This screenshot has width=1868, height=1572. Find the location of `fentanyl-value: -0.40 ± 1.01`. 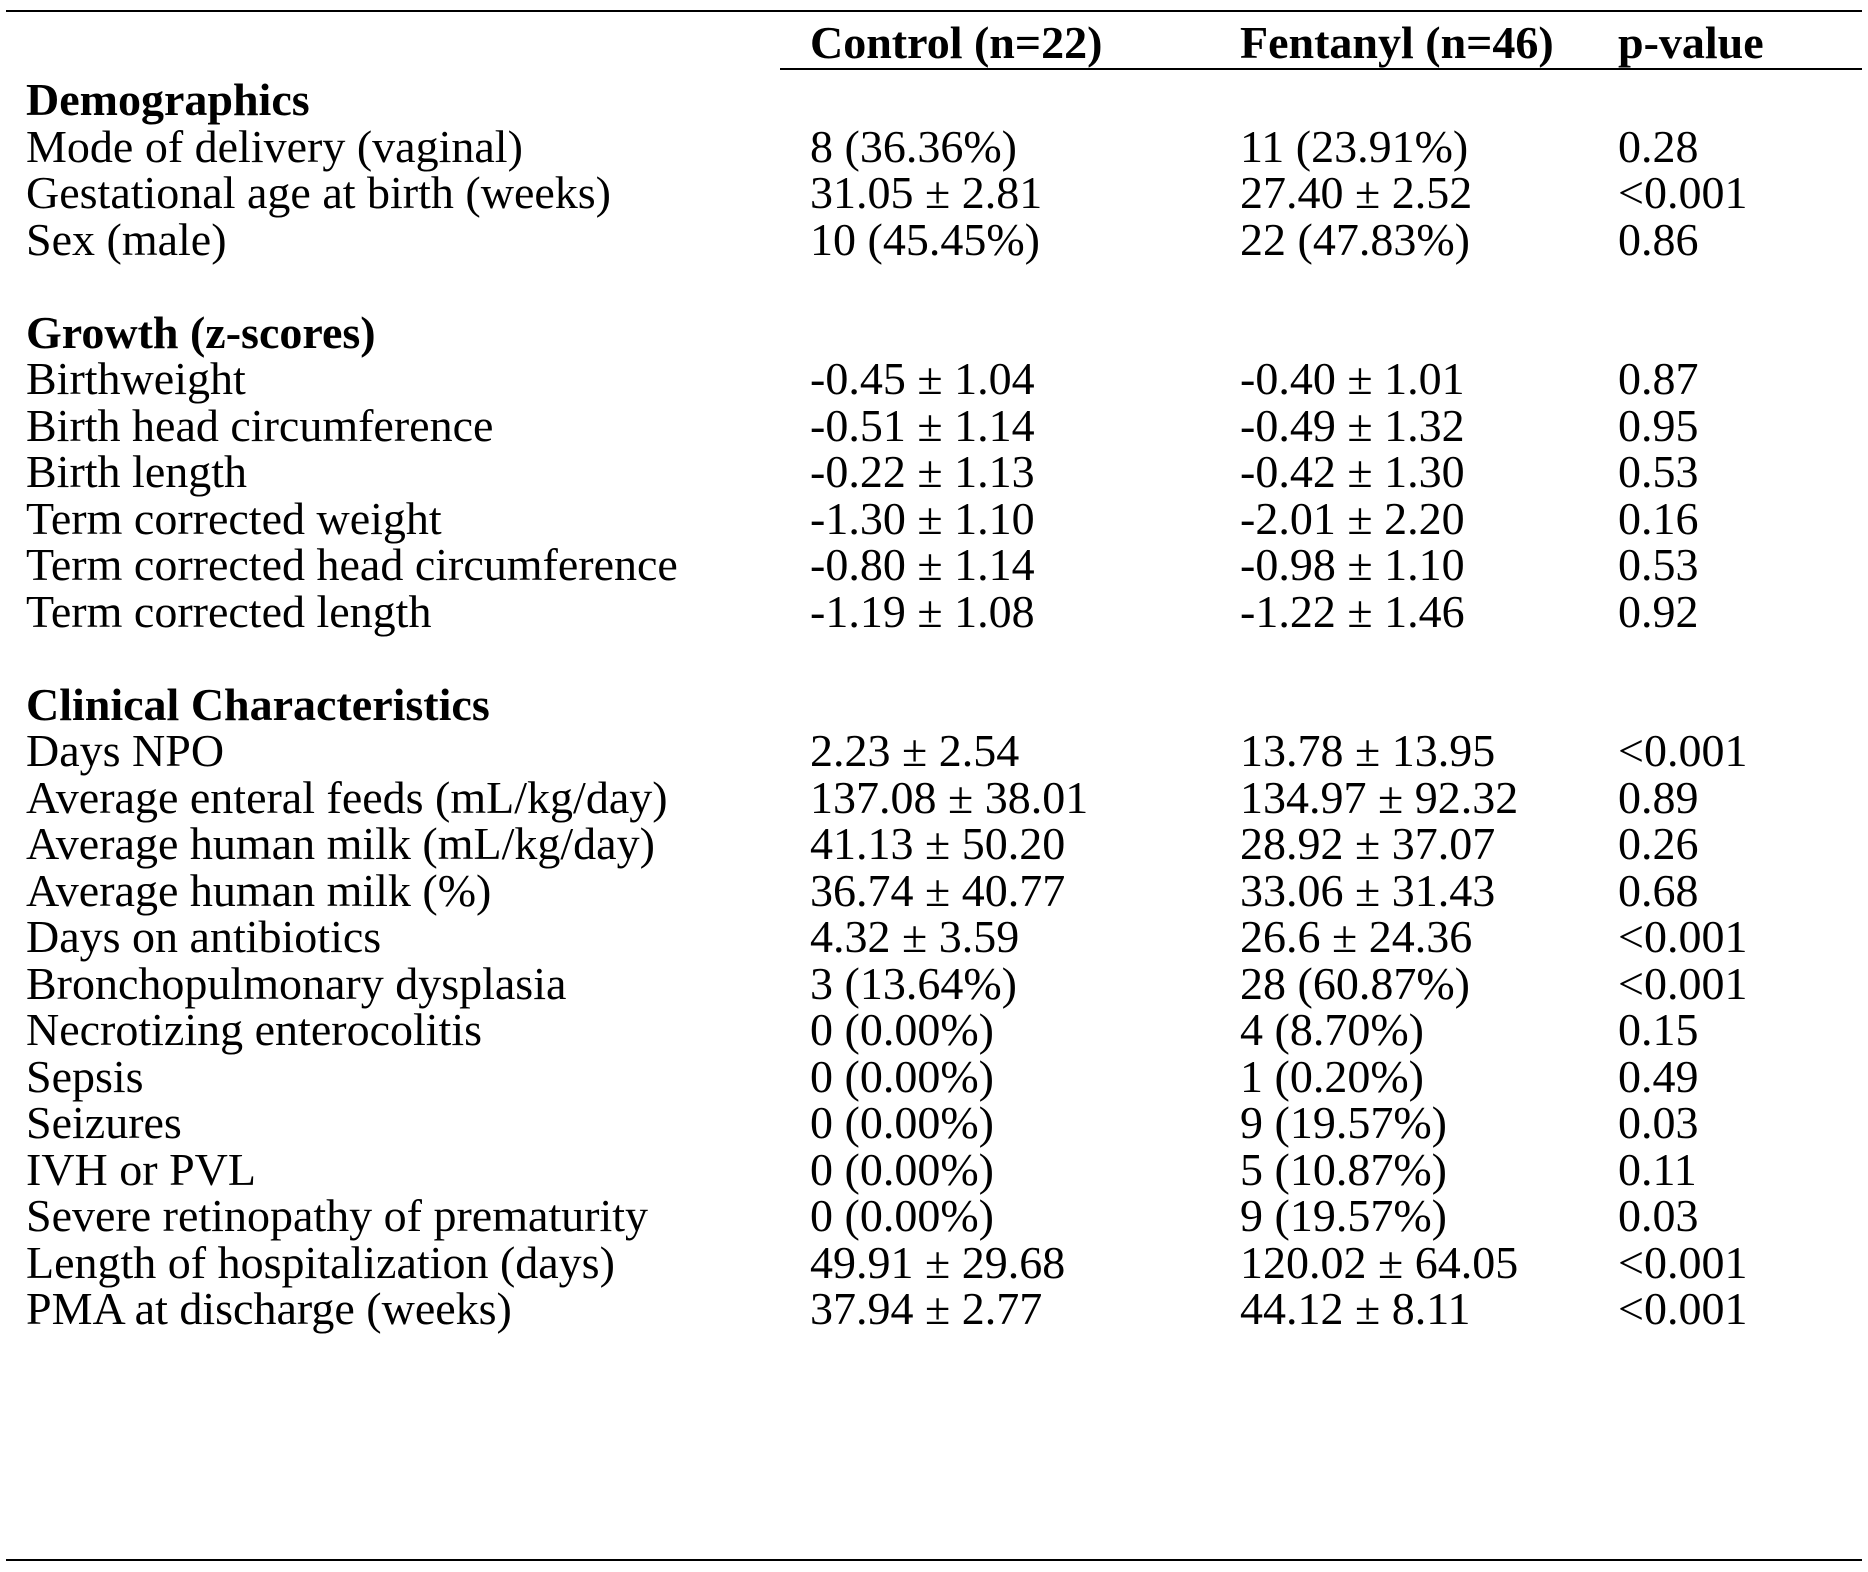

fentanyl-value: -0.40 ± 1.01 is located at coordinates (1352, 378).